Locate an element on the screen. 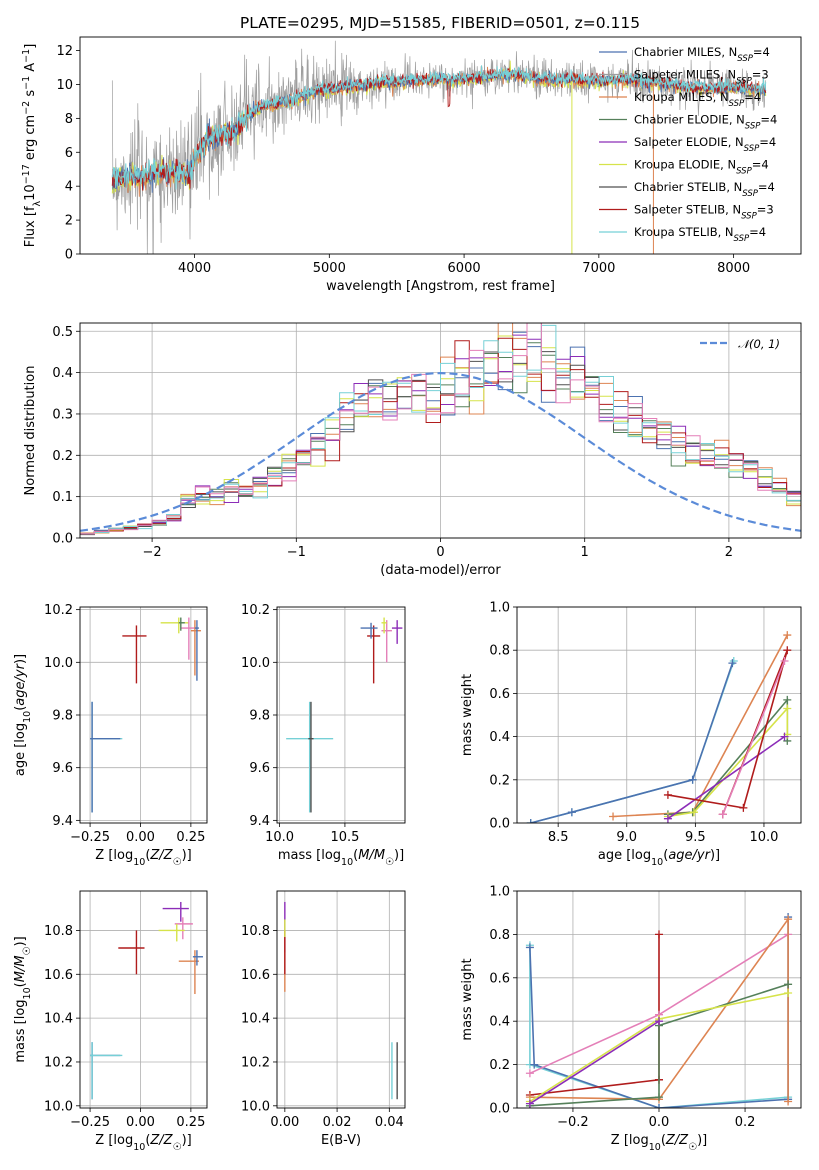  axes-frame is located at coordinates (659, 999).